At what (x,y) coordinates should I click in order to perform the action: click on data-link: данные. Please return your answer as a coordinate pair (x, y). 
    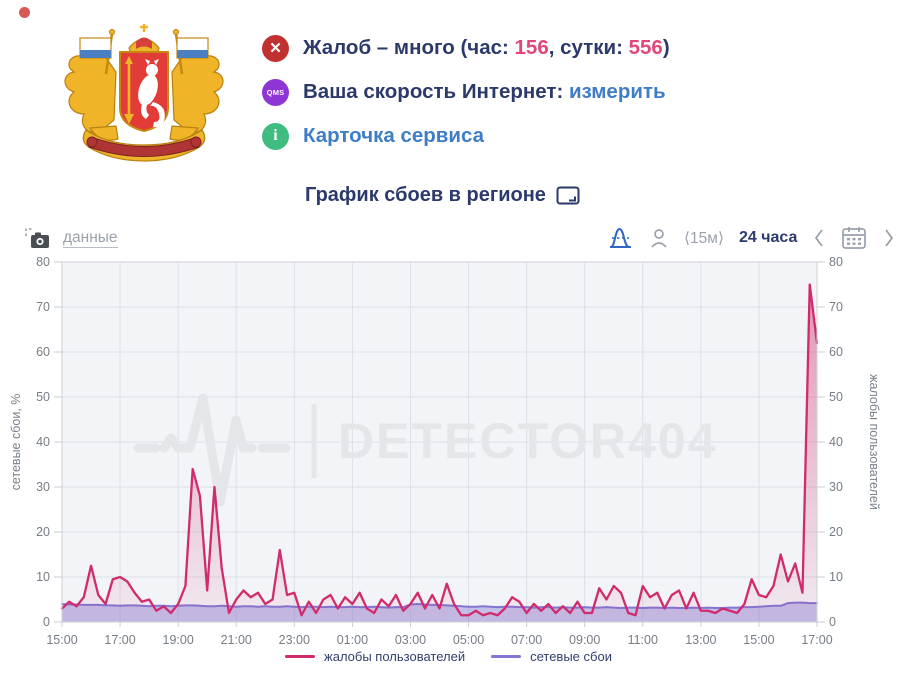
    Looking at the image, I should click on (90, 238).